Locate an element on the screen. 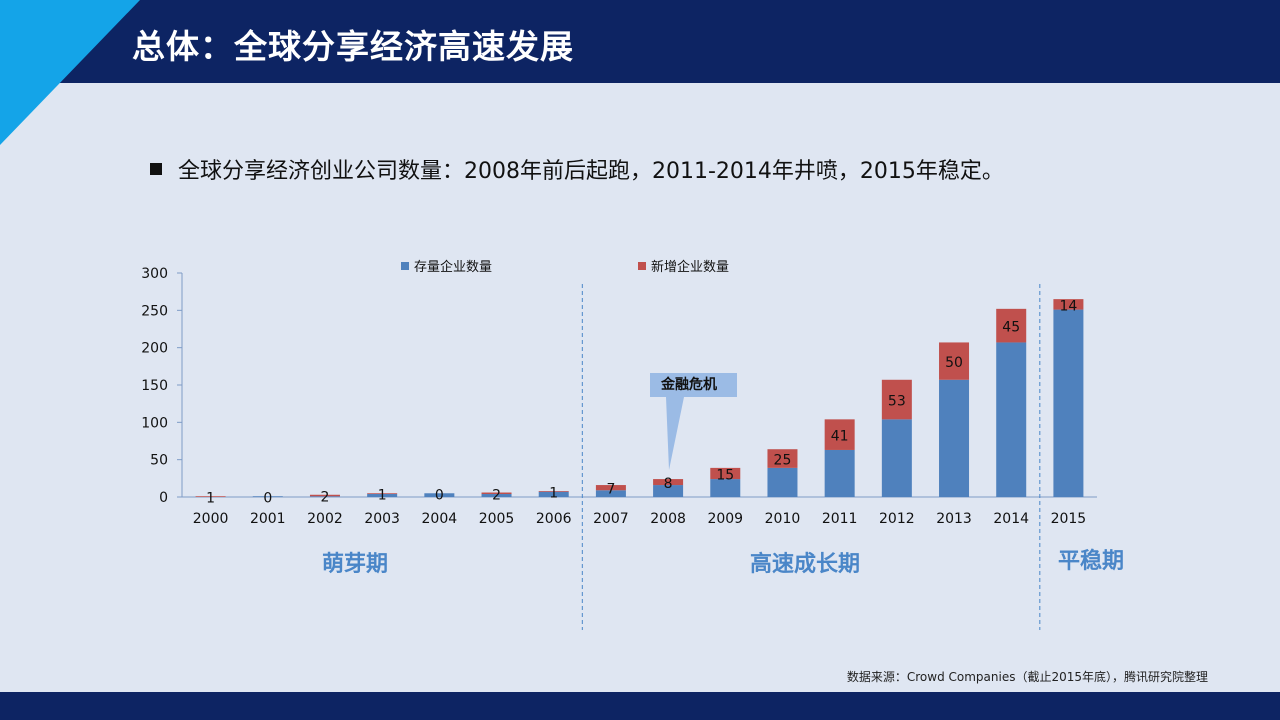 The image size is (1280, 720). data-label-new: 8 is located at coordinates (668, 484).